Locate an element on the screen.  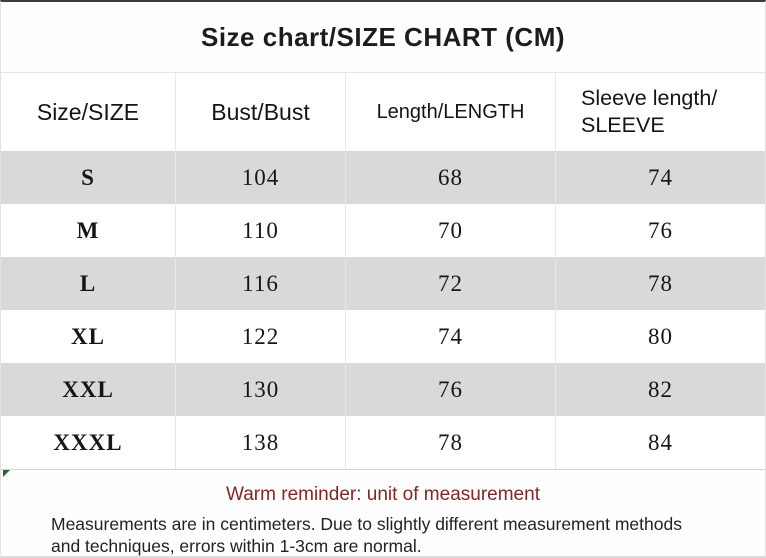
cell-size: XL is located at coordinates (88, 336).